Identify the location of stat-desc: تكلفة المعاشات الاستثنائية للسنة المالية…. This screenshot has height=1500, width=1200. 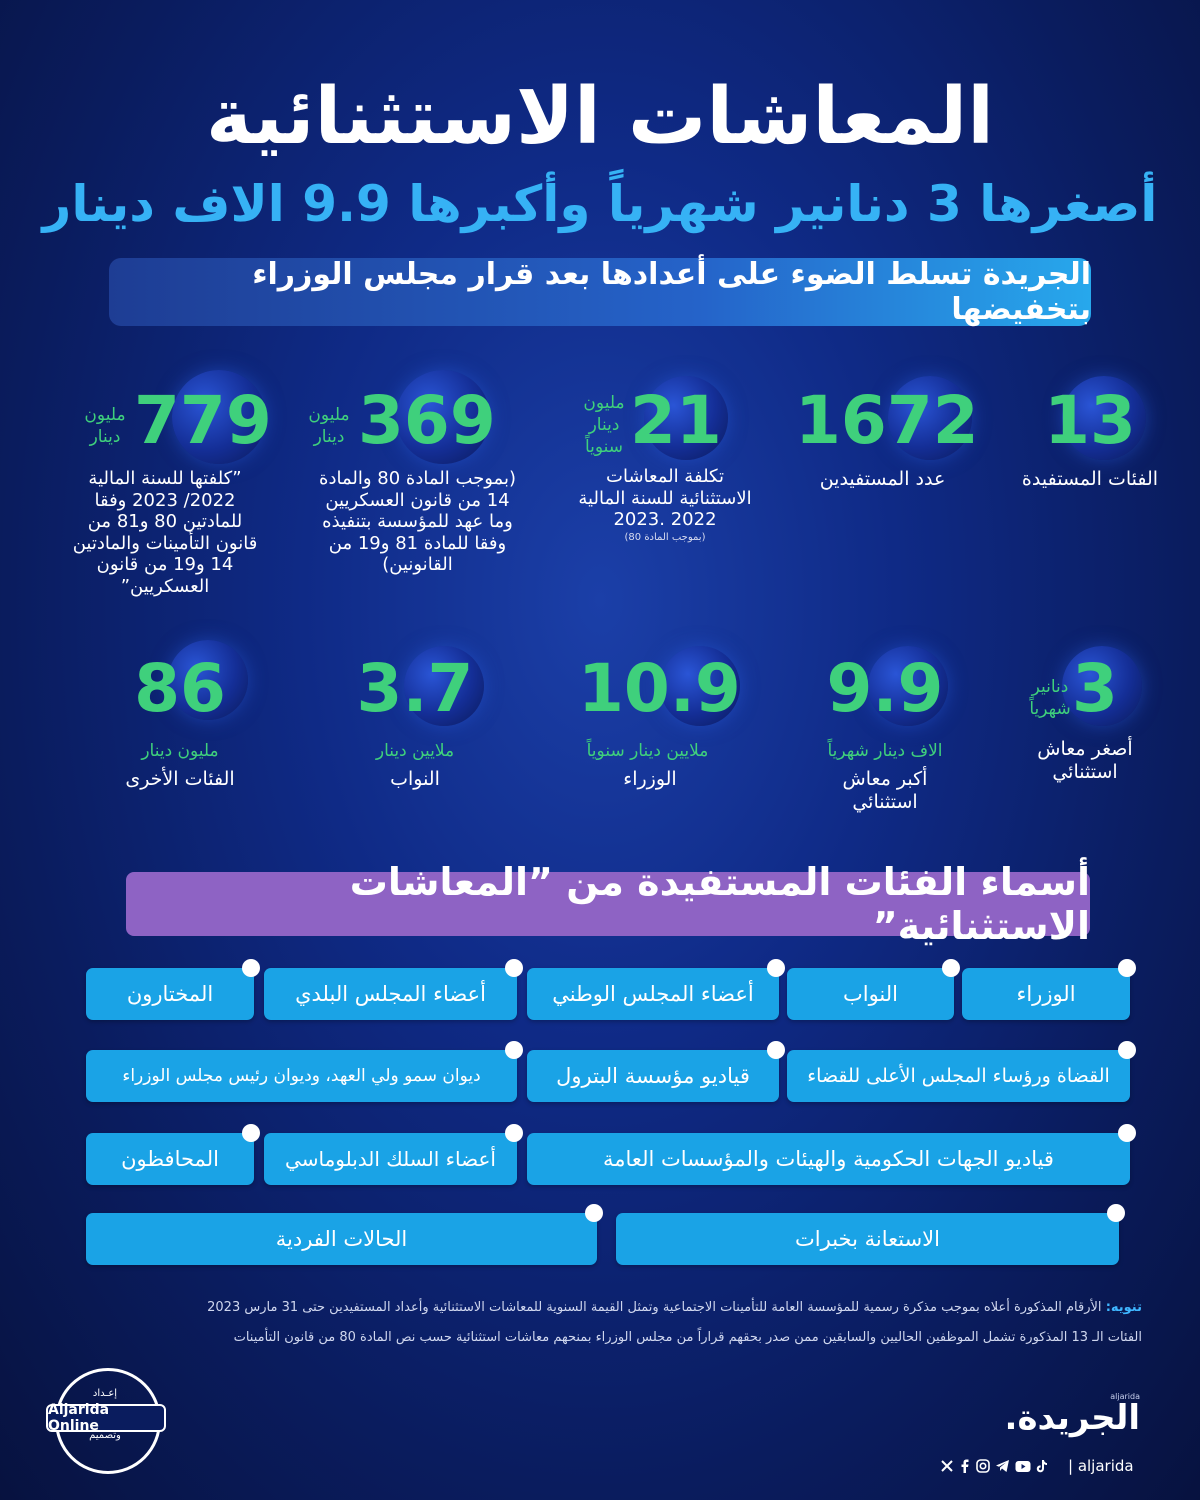
(665, 498).